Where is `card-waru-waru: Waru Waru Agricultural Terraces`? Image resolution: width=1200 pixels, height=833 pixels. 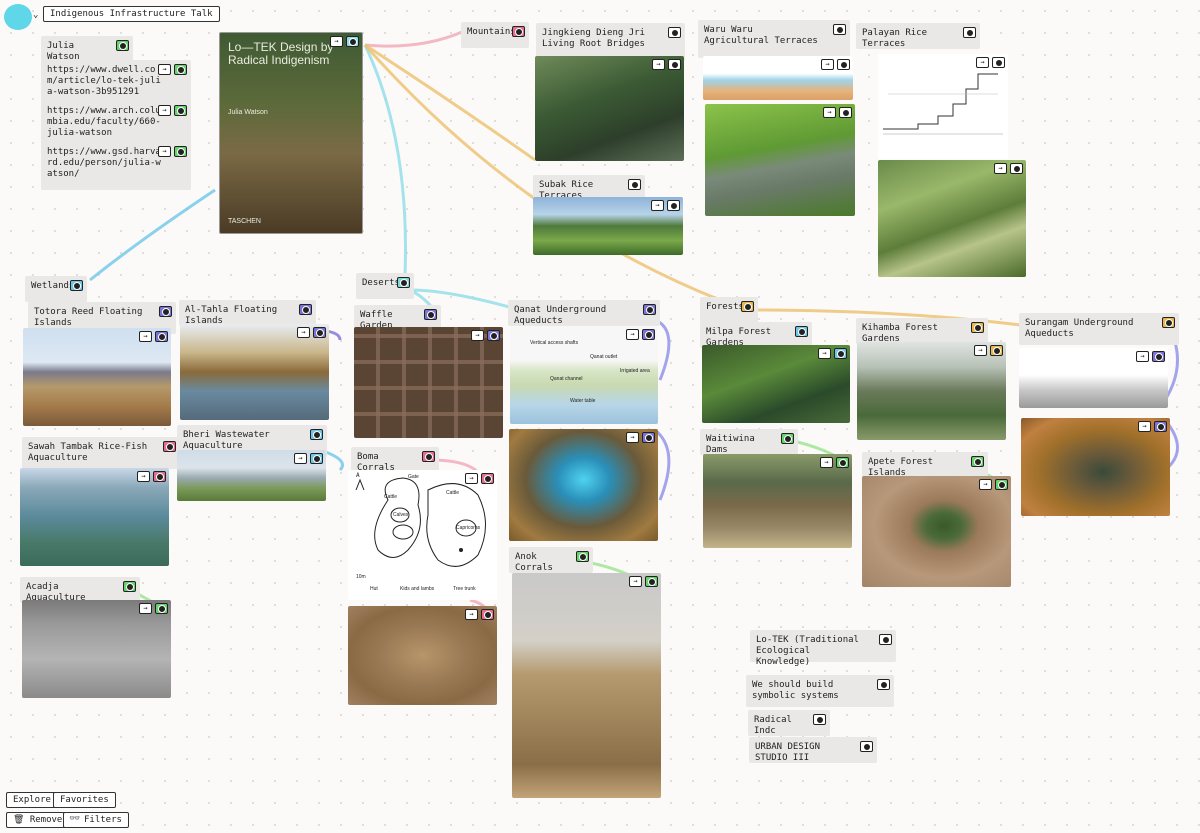
card-waru-waru: Waru Waru Agricultural Terraces is located at coordinates (774, 39).